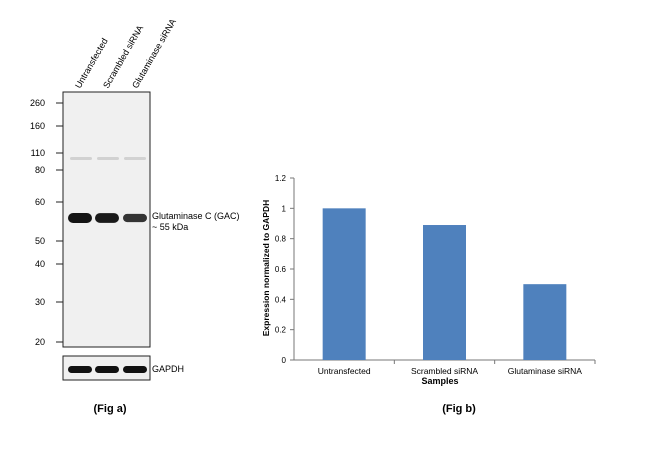 The image size is (650, 461). What do you see at coordinates (281, 178) in the screenshot?
I see `y-tick-label: 1.2` at bounding box center [281, 178].